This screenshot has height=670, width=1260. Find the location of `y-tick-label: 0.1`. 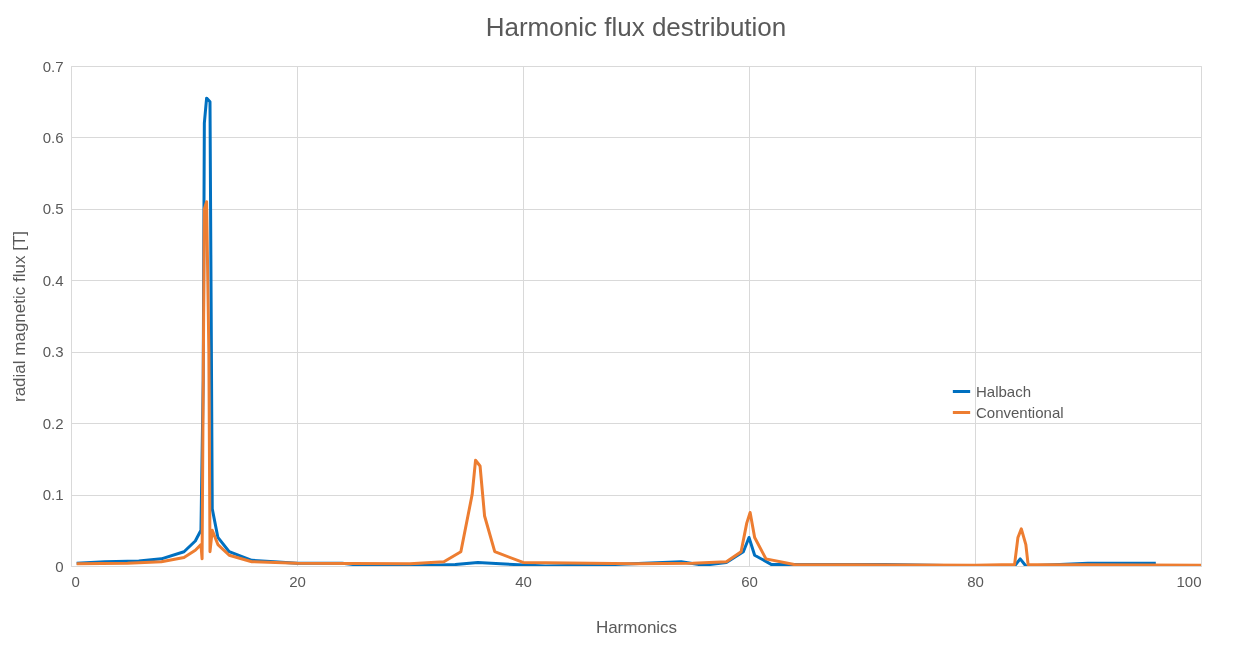

y-tick-label: 0.1 is located at coordinates (53, 495).